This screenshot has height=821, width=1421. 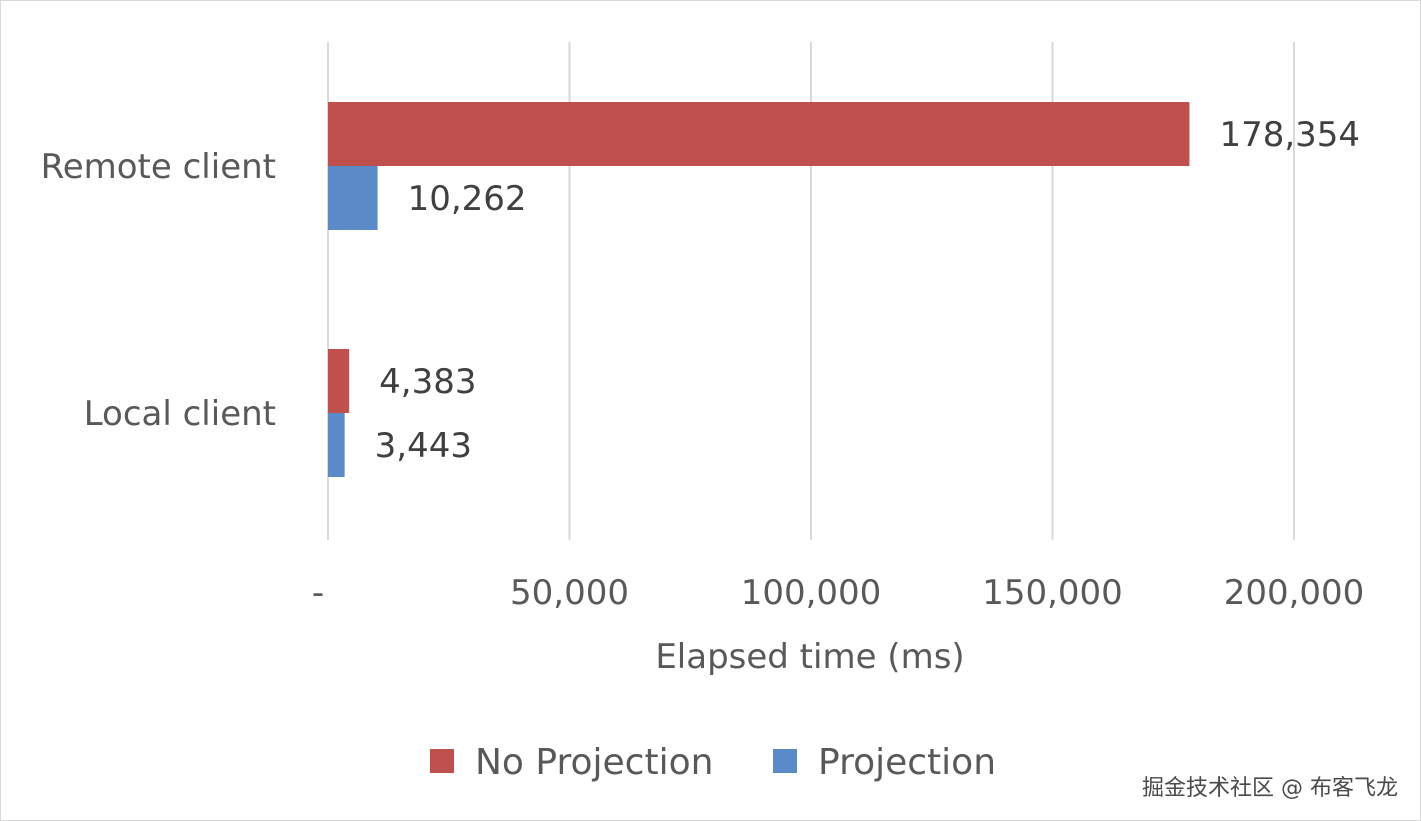 What do you see at coordinates (423, 446) in the screenshot?
I see `data-label: 3,443` at bounding box center [423, 446].